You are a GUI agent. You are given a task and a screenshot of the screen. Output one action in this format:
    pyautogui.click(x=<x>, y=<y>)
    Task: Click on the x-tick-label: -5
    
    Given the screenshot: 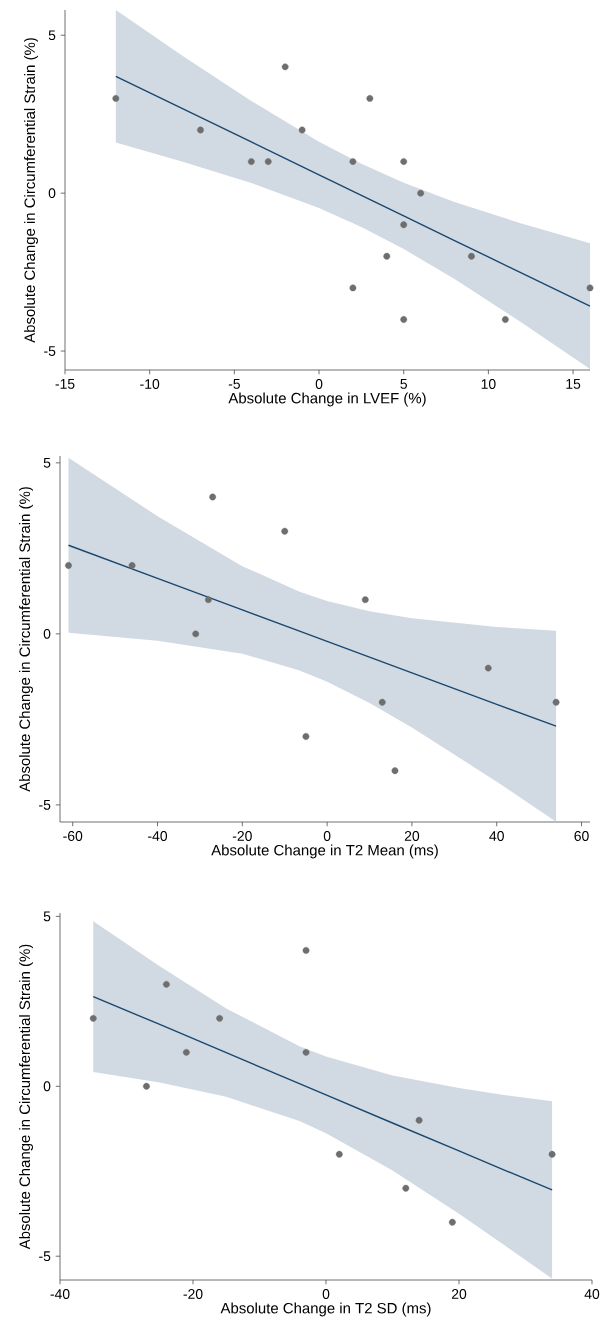 What is the action you would take?
    pyautogui.click(x=234, y=384)
    